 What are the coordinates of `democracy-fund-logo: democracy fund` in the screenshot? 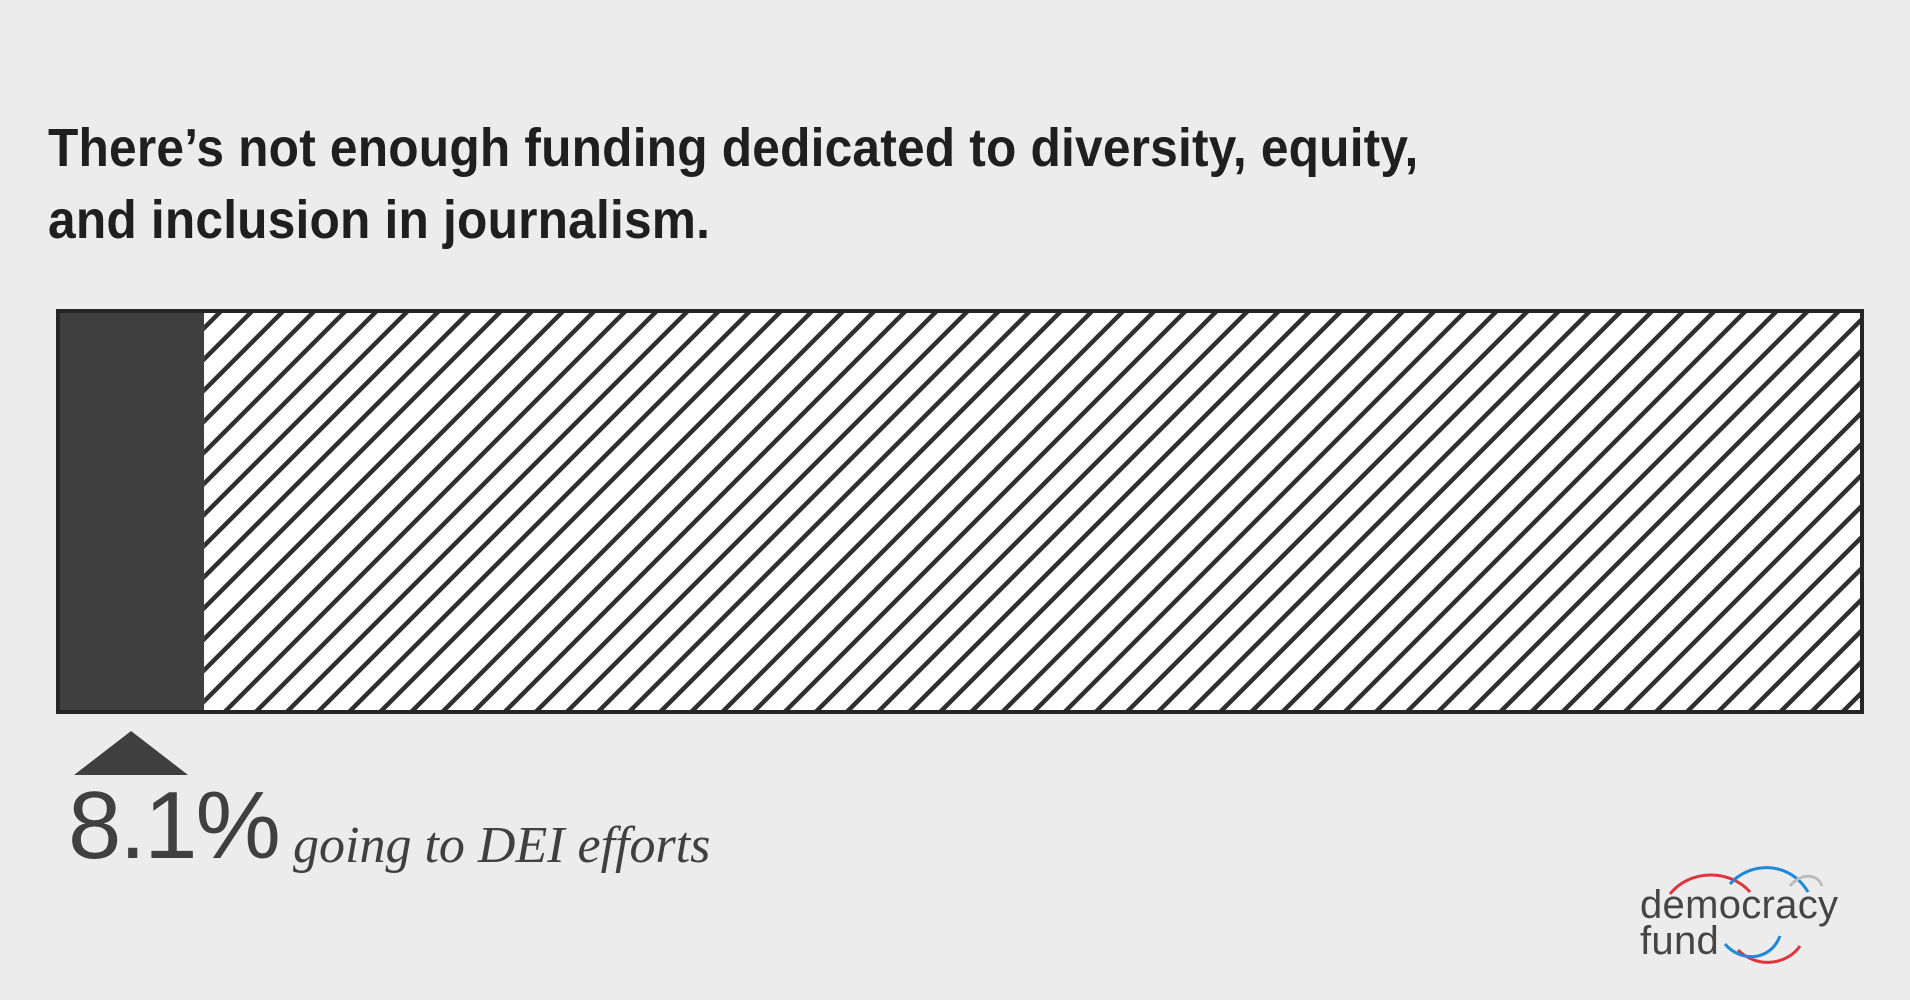 It's located at (1750, 914).